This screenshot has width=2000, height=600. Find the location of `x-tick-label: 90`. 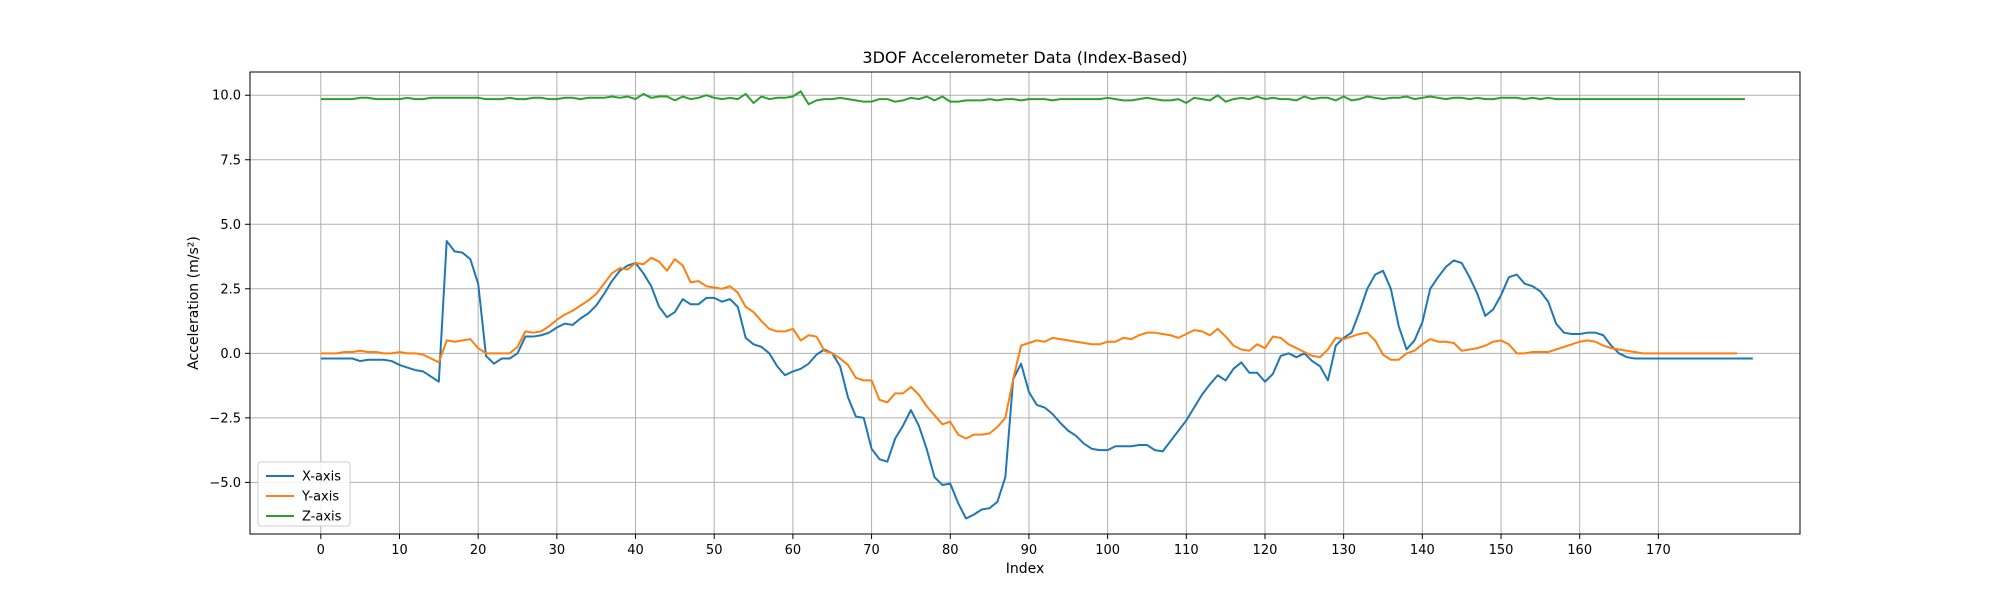

x-tick-label: 90 is located at coordinates (1029, 550).